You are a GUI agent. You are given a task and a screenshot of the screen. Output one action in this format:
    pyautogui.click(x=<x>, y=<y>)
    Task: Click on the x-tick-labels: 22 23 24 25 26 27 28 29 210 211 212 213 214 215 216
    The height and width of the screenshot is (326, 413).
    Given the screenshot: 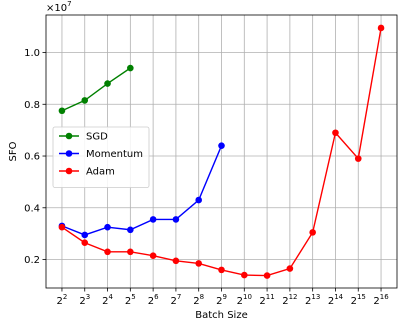 What is the action you would take?
    pyautogui.click(x=223, y=300)
    